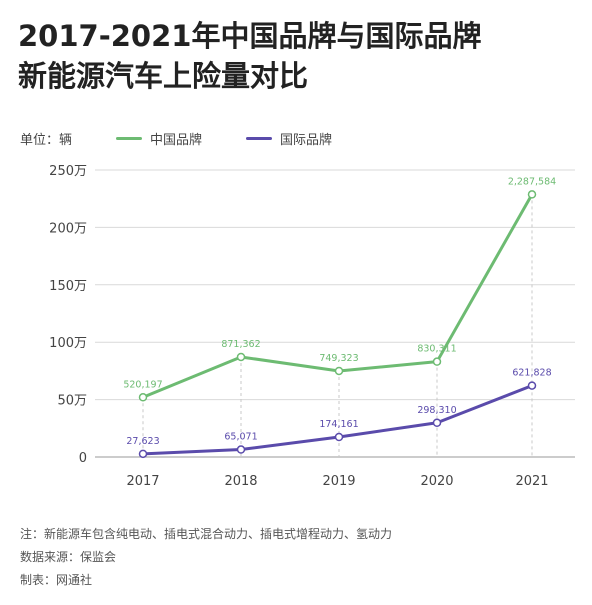  What do you see at coordinates (338, 481) in the screenshot?
I see `x-tick-label: 2019` at bounding box center [338, 481].